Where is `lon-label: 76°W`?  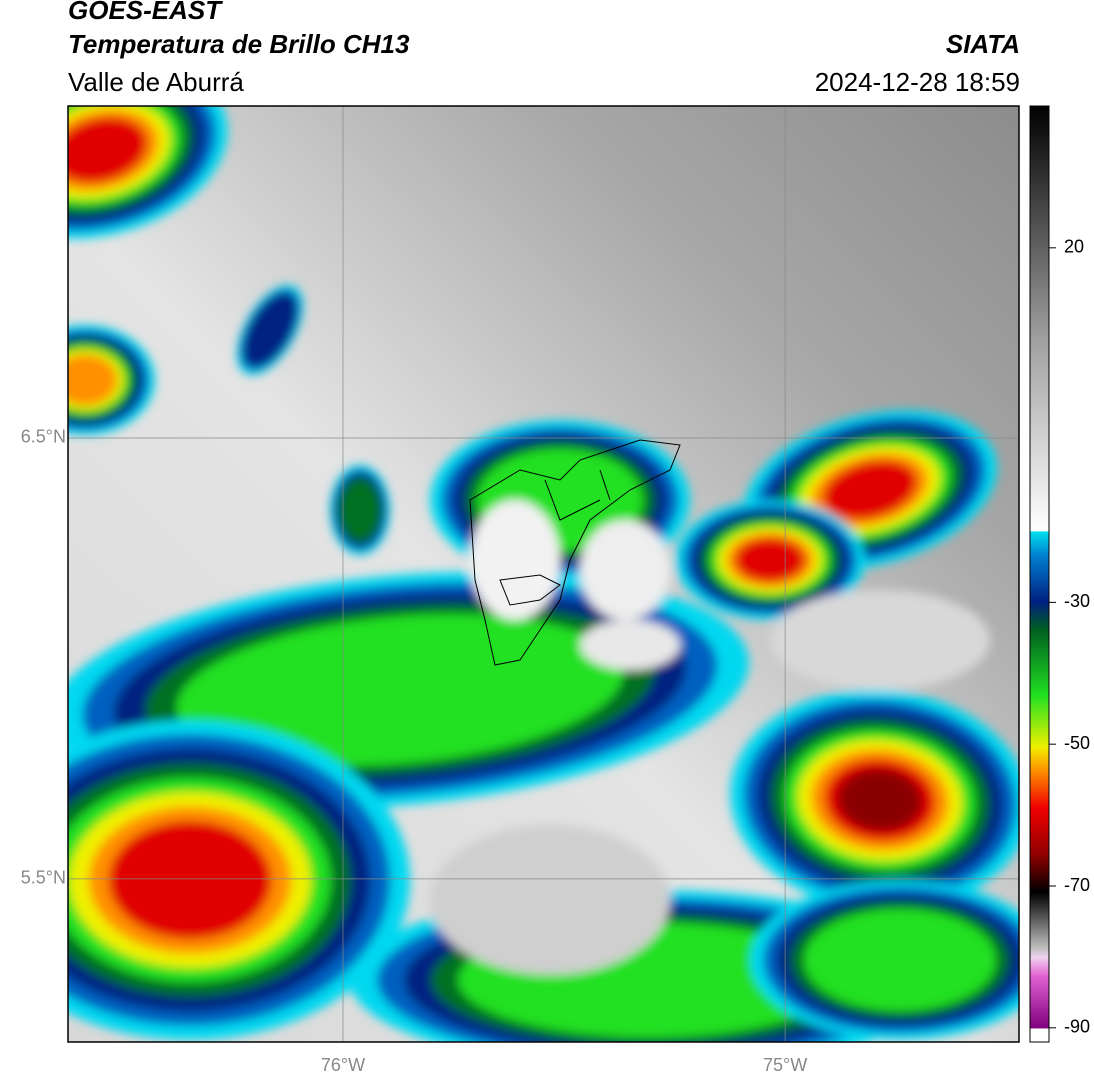 lon-label: 76°W is located at coordinates (343, 1065).